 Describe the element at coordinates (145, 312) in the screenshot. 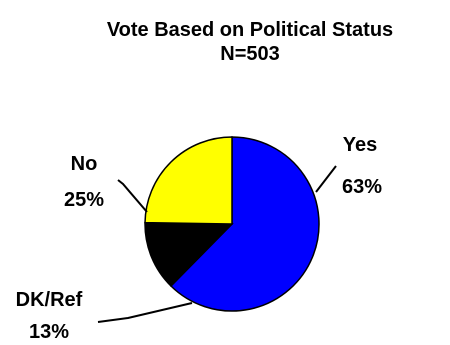

I see `leader-line-dkref` at that location.